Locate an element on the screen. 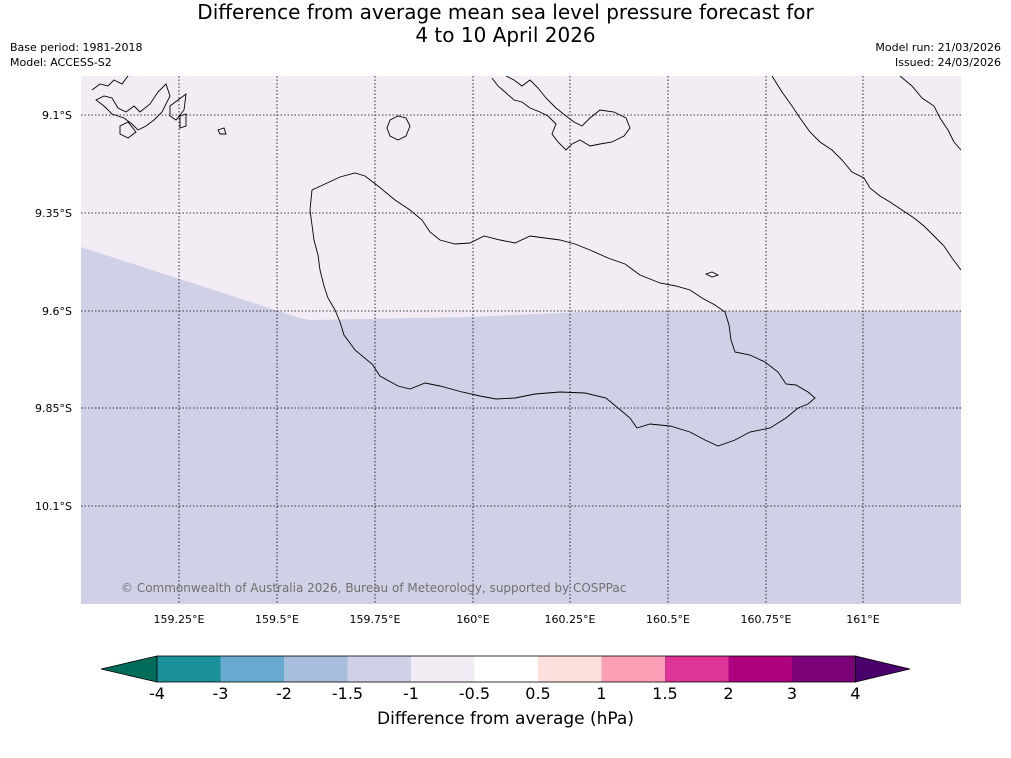  colorbar-tick-label: 1 is located at coordinates (601, 693).